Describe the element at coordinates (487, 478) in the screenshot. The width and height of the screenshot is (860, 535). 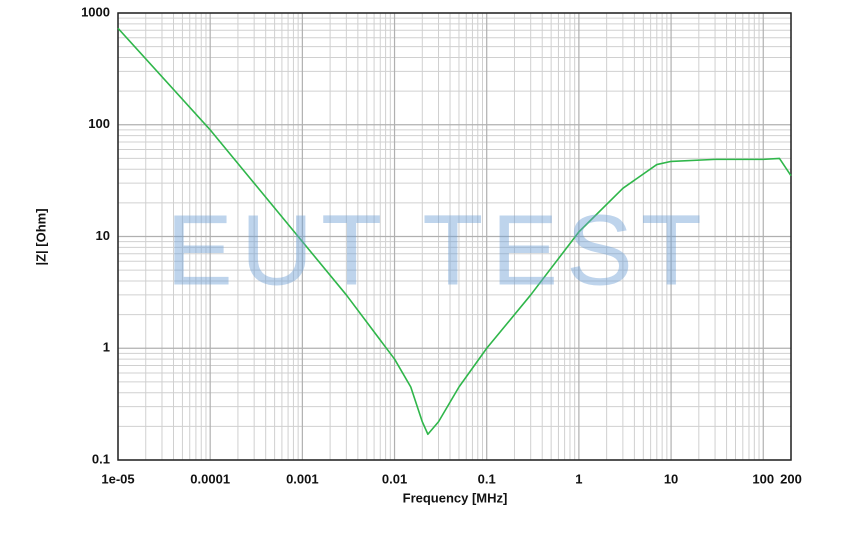
I see `x-tick-label: 0.1` at that location.